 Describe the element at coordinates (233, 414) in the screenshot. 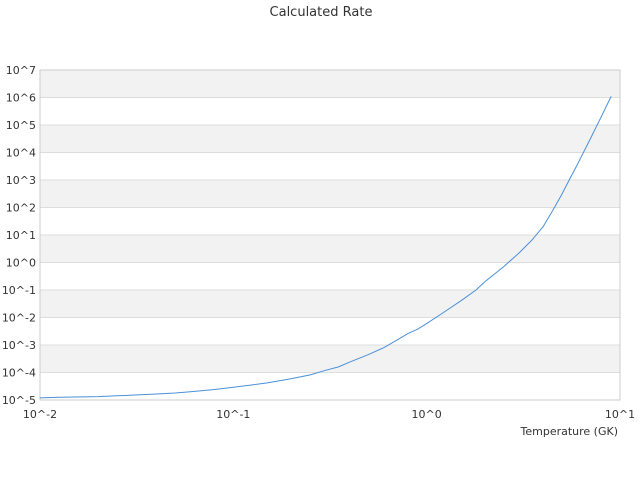

I see `x-tick-label: 10^-1` at that location.